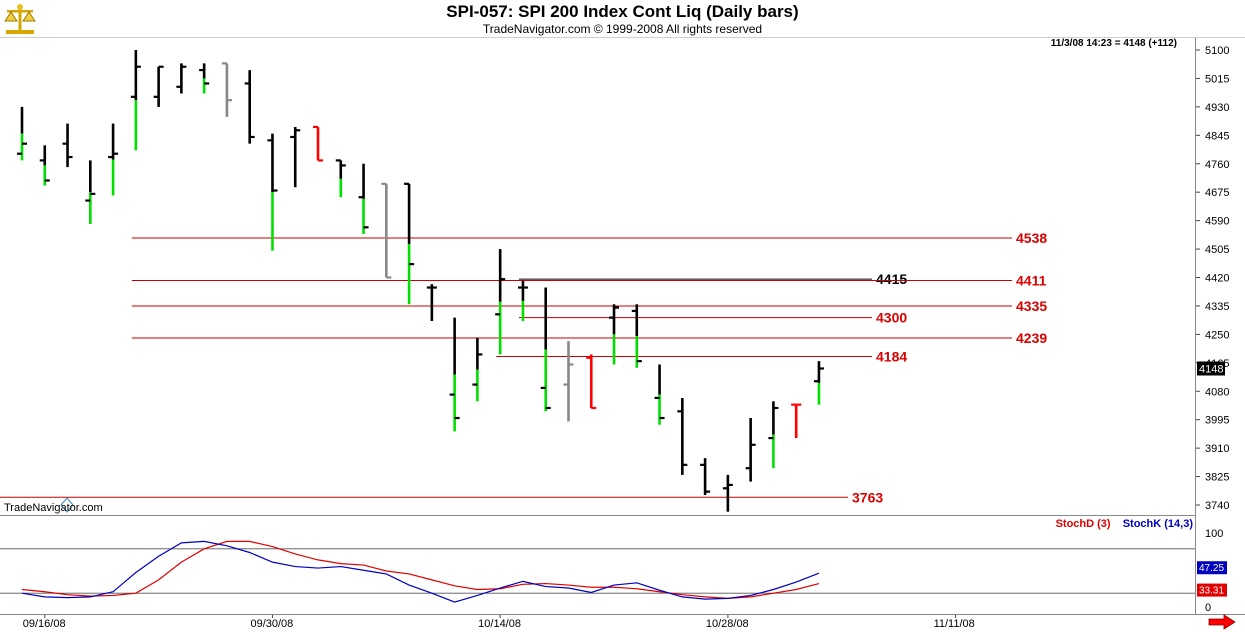  I want to click on price-tick-5100: 5100, so click(1217, 51).